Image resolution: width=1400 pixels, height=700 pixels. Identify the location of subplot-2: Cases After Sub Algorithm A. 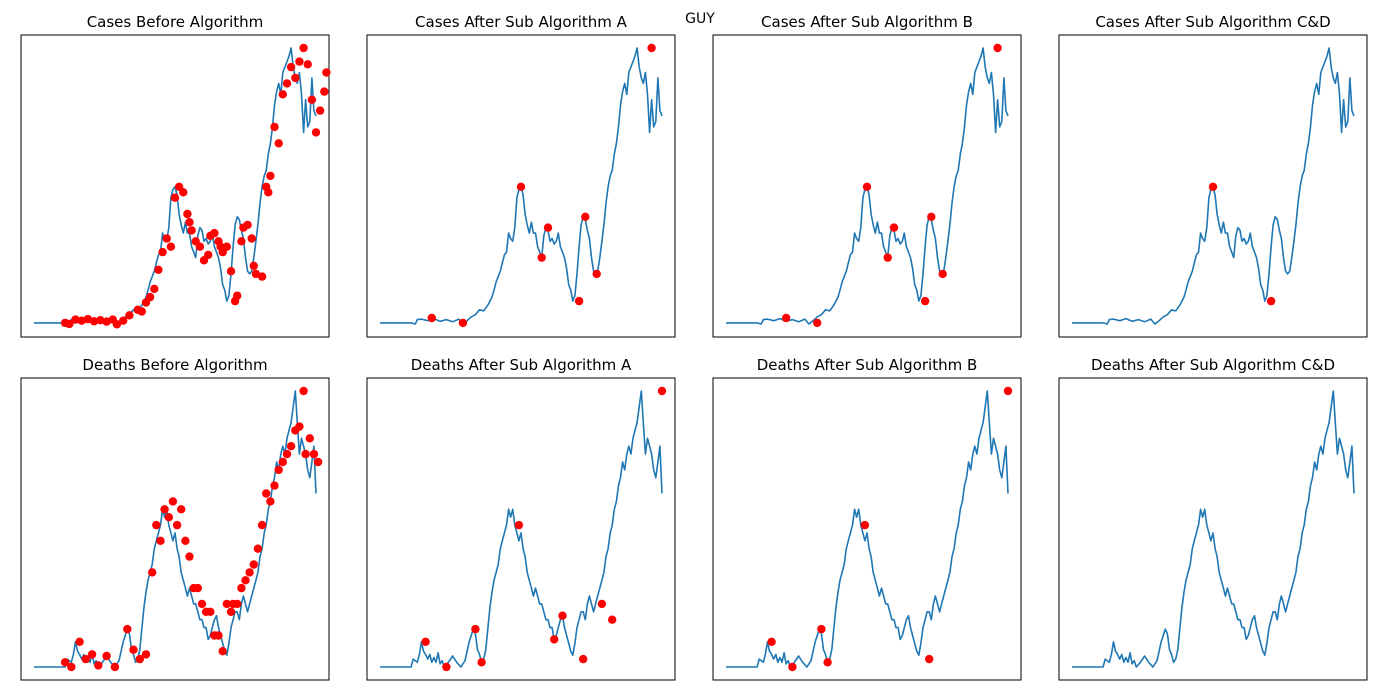
(521, 175).